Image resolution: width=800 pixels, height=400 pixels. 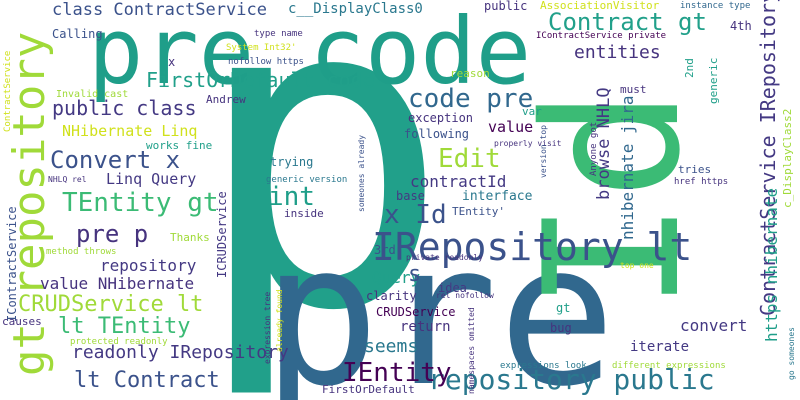 What do you see at coordinates (410, 196) in the screenshot?
I see `word-base: base` at bounding box center [410, 196].